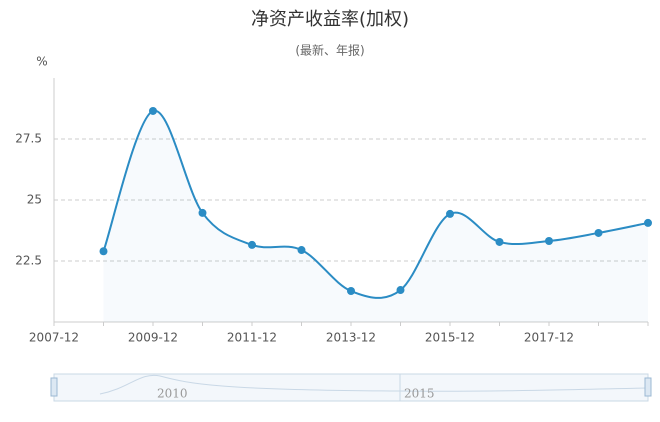  I want to click on zoom-slider, so click(351, 387).